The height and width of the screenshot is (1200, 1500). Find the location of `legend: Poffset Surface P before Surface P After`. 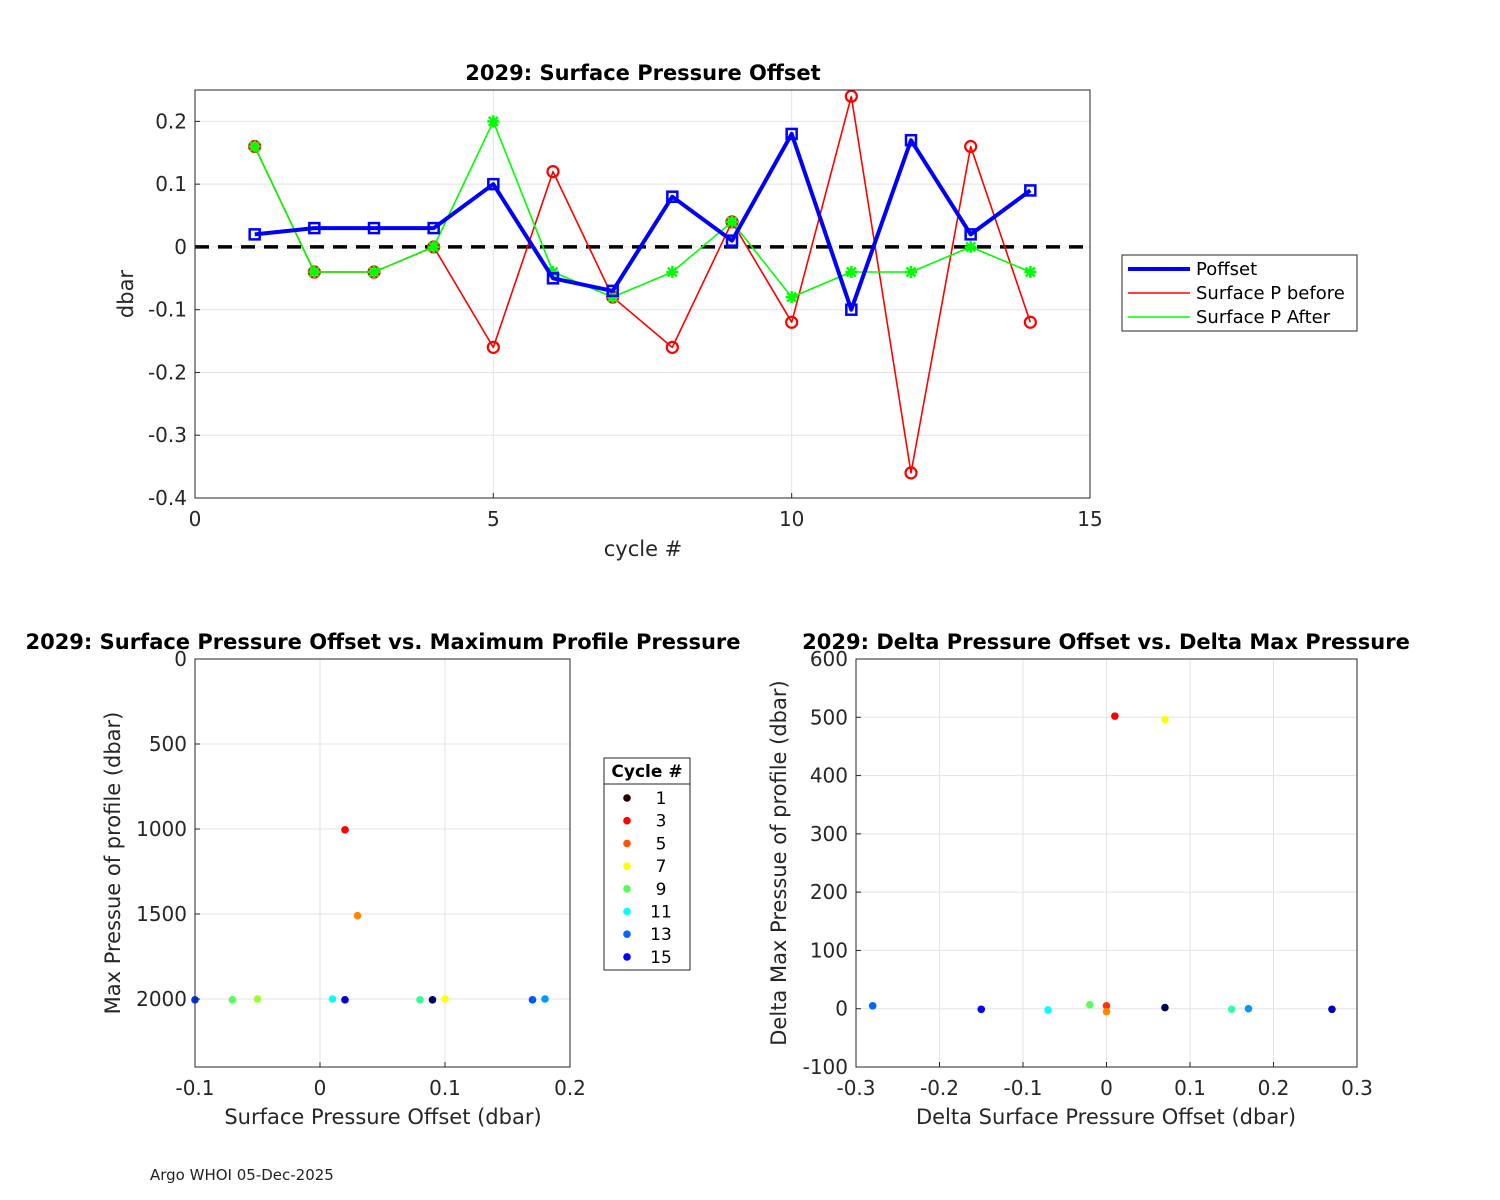

legend: Poffset Surface P before Surface P After is located at coordinates (1239, 293).